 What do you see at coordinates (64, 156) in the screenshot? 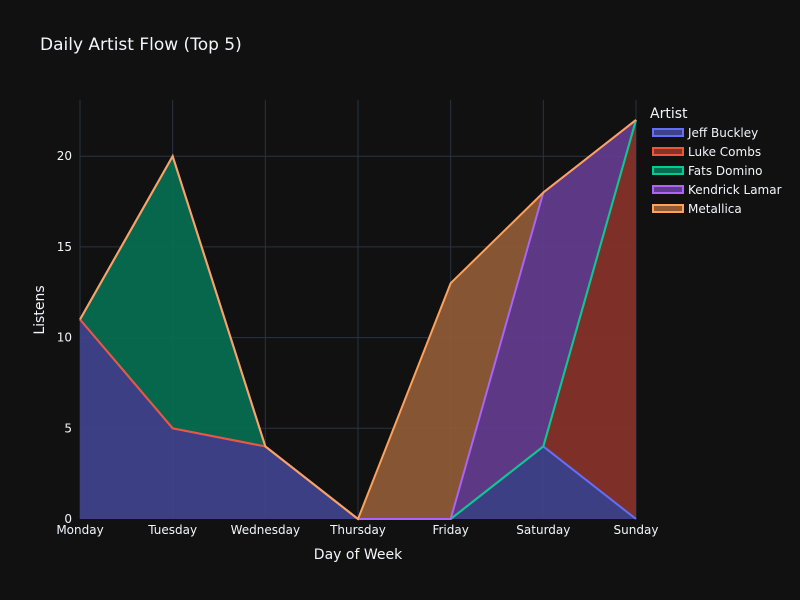
I see `y-tick-label: 20` at bounding box center [64, 156].